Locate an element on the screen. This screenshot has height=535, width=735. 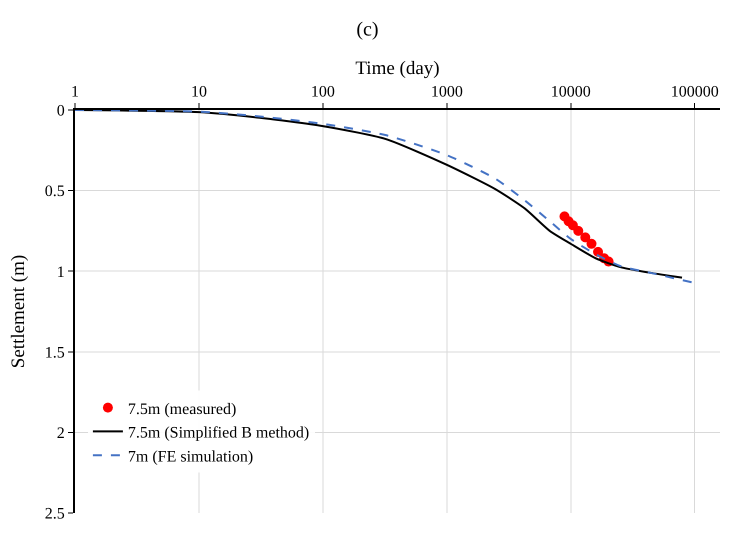
legend-label: 7.5m (measured) is located at coordinates (182, 409).